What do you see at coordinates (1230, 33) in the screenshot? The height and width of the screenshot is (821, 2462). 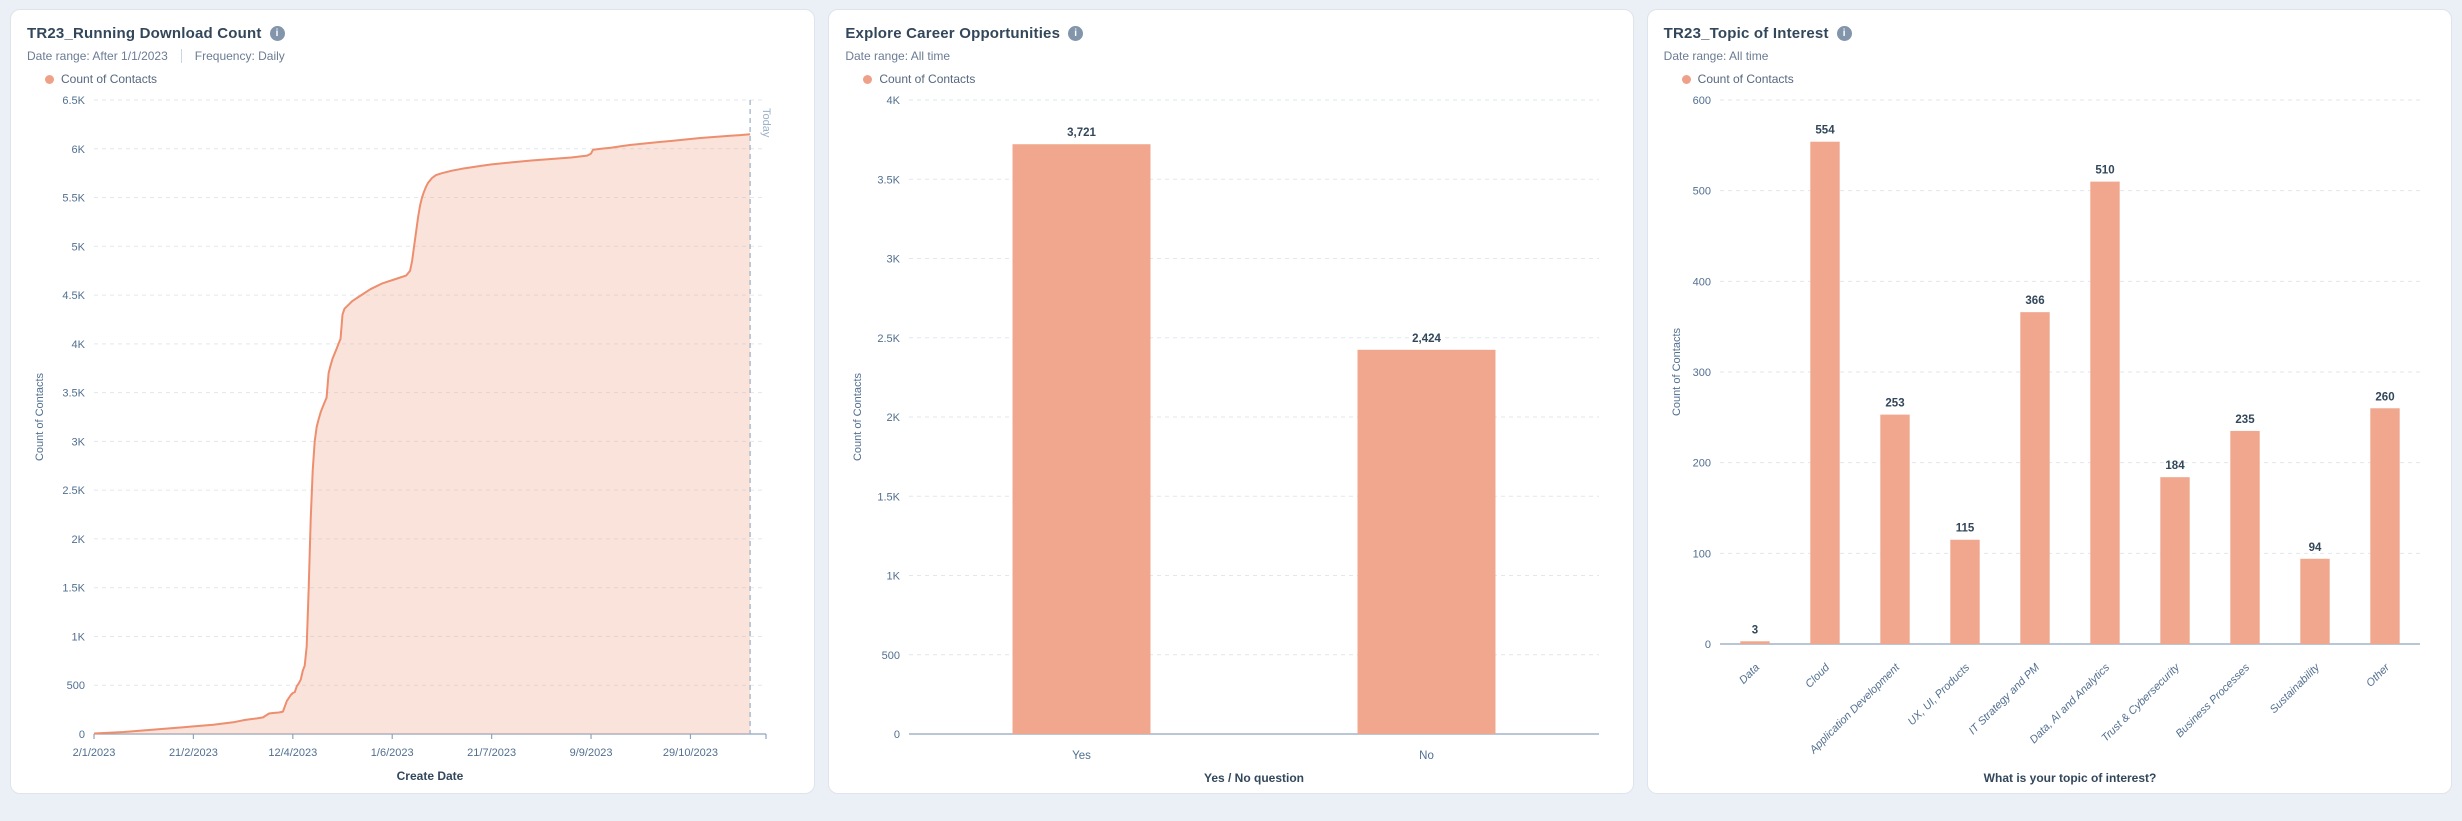 I see `panel-header: Explore Career Opportunities i` at bounding box center [1230, 33].